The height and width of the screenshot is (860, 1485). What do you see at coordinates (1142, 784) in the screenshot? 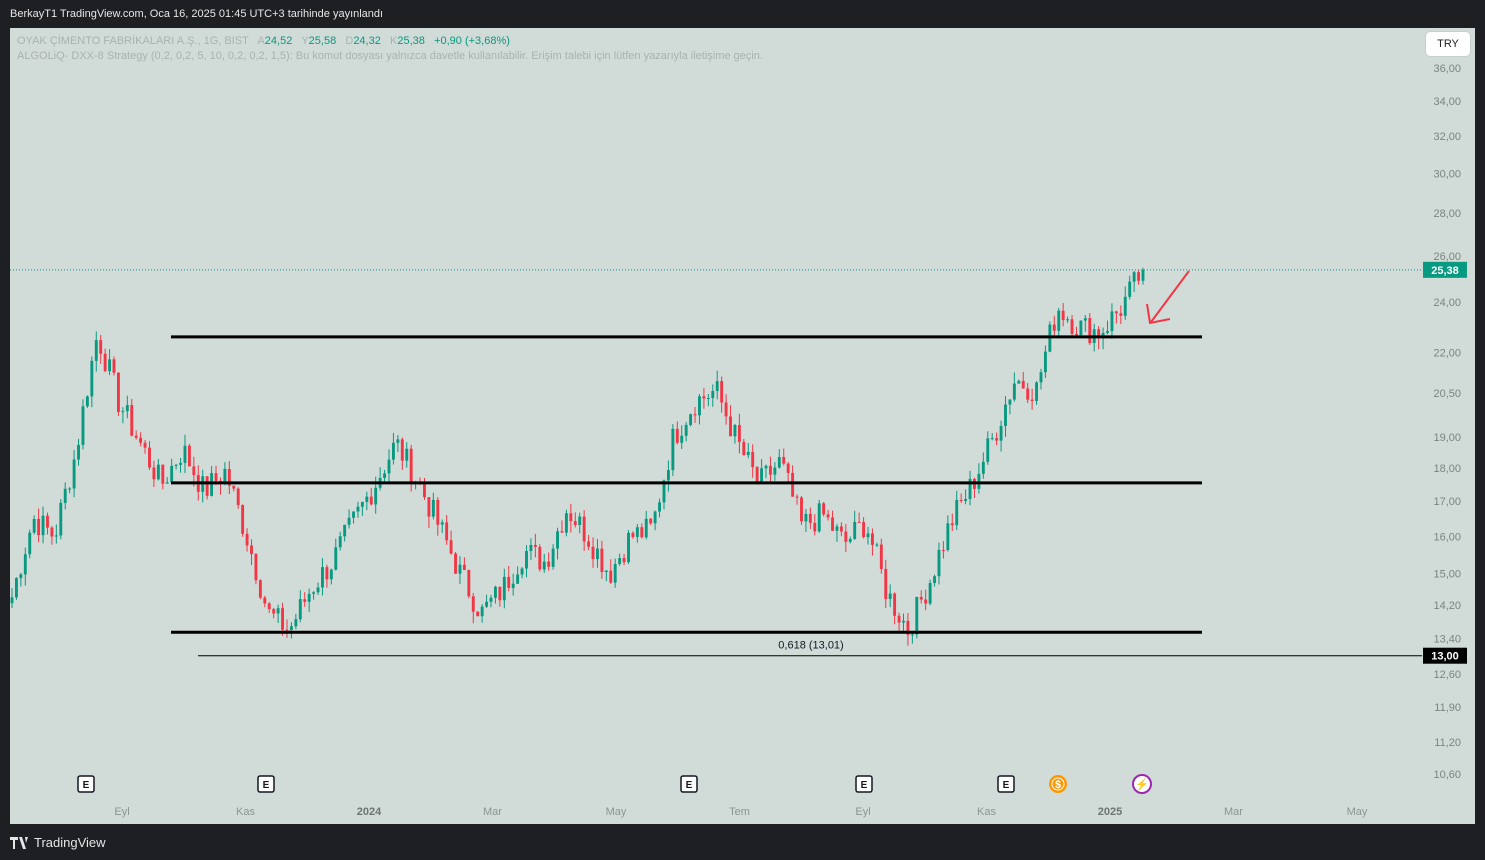
I see `split-icon` at bounding box center [1142, 784].